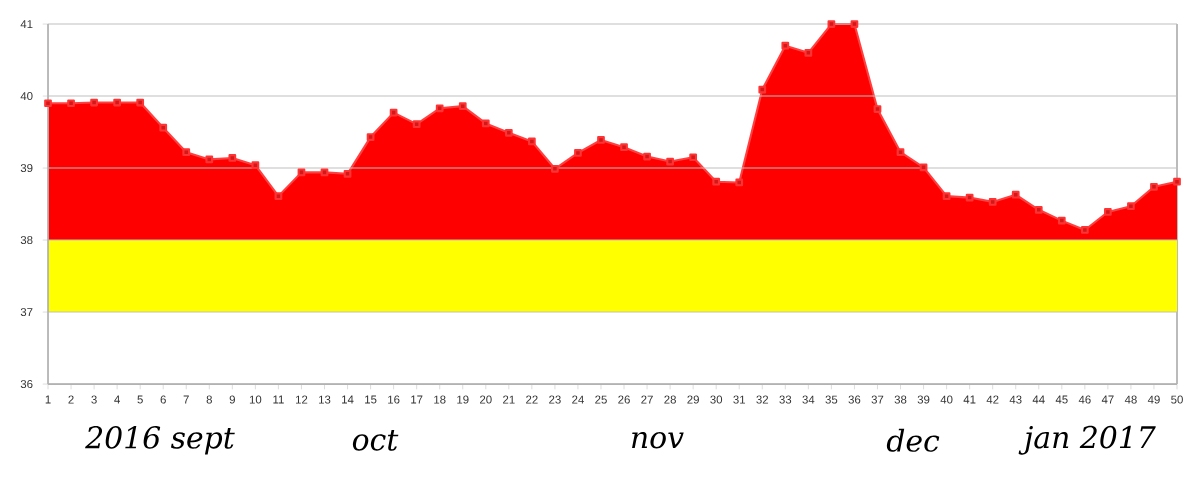 Image resolution: width=1200 pixels, height=500 pixels. What do you see at coordinates (693, 399) in the screenshot?
I see `x-tick-label: 29` at bounding box center [693, 399].